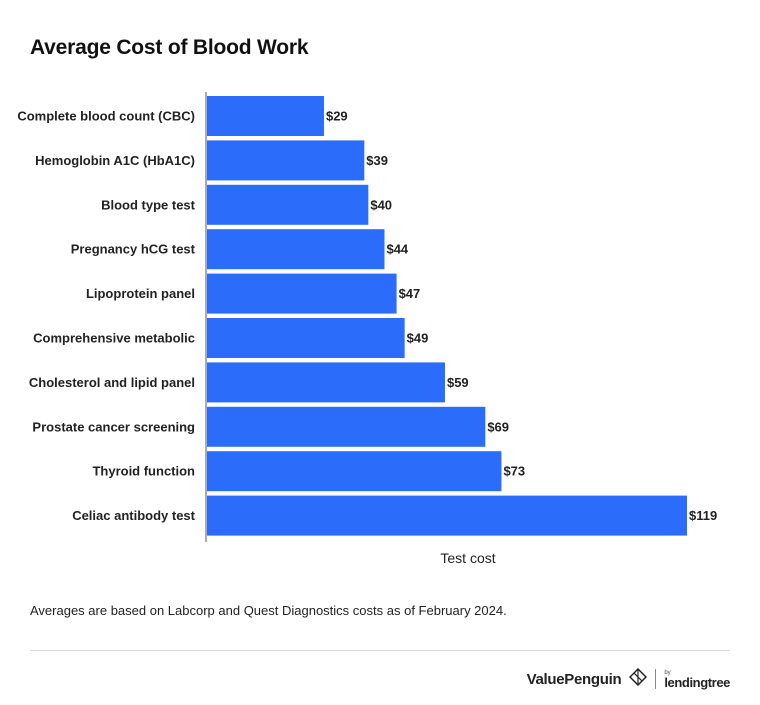  Describe the element at coordinates (133, 515) in the screenshot. I see `category-label: Celiac antibody test` at that location.